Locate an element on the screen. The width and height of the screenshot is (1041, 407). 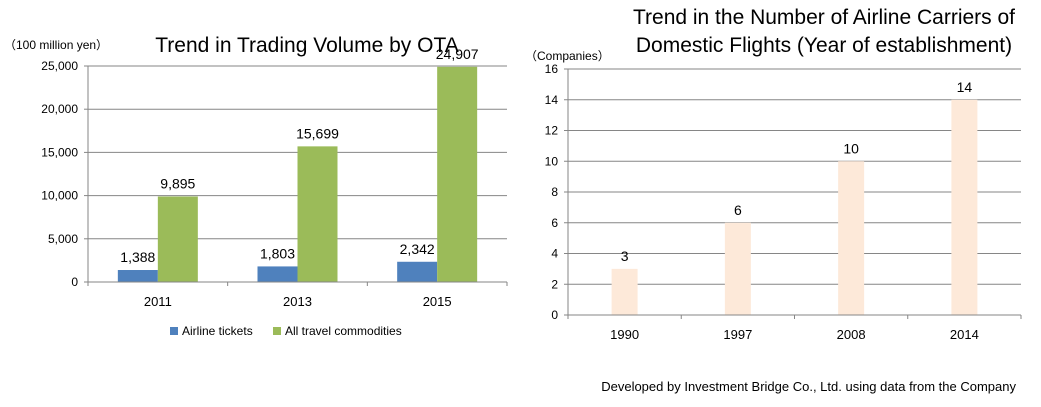
ota-y-tick-label: 15,000 is located at coordinates (59, 152).